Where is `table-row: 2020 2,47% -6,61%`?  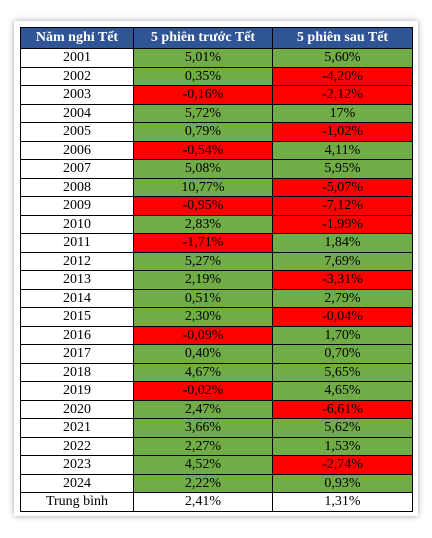
table-row: 2020 2,47% -6,61% is located at coordinates (216, 409).